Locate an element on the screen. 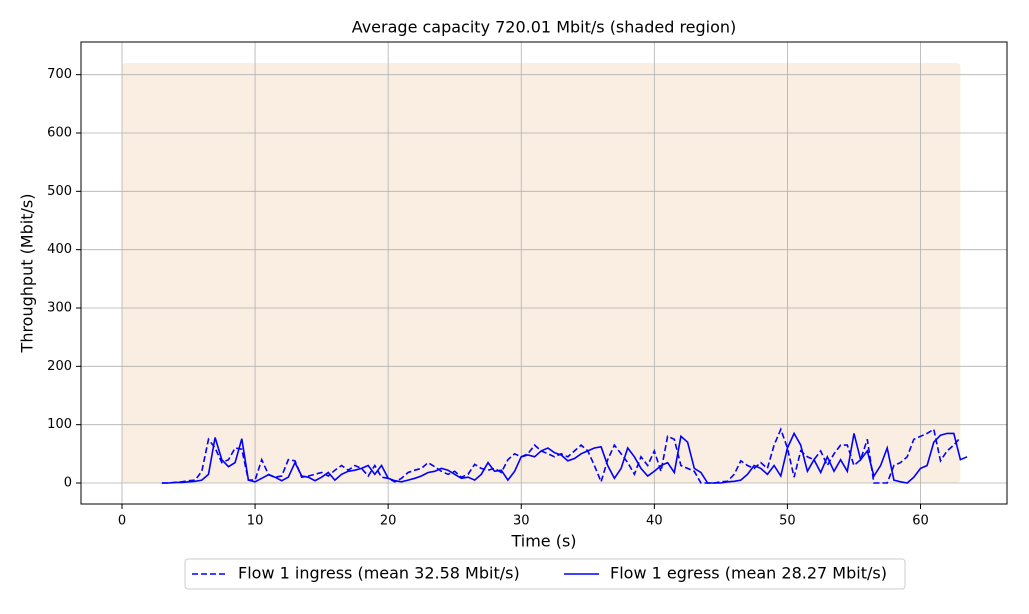 This screenshot has width=1029, height=614. x-tick-label: 60 is located at coordinates (920, 521).